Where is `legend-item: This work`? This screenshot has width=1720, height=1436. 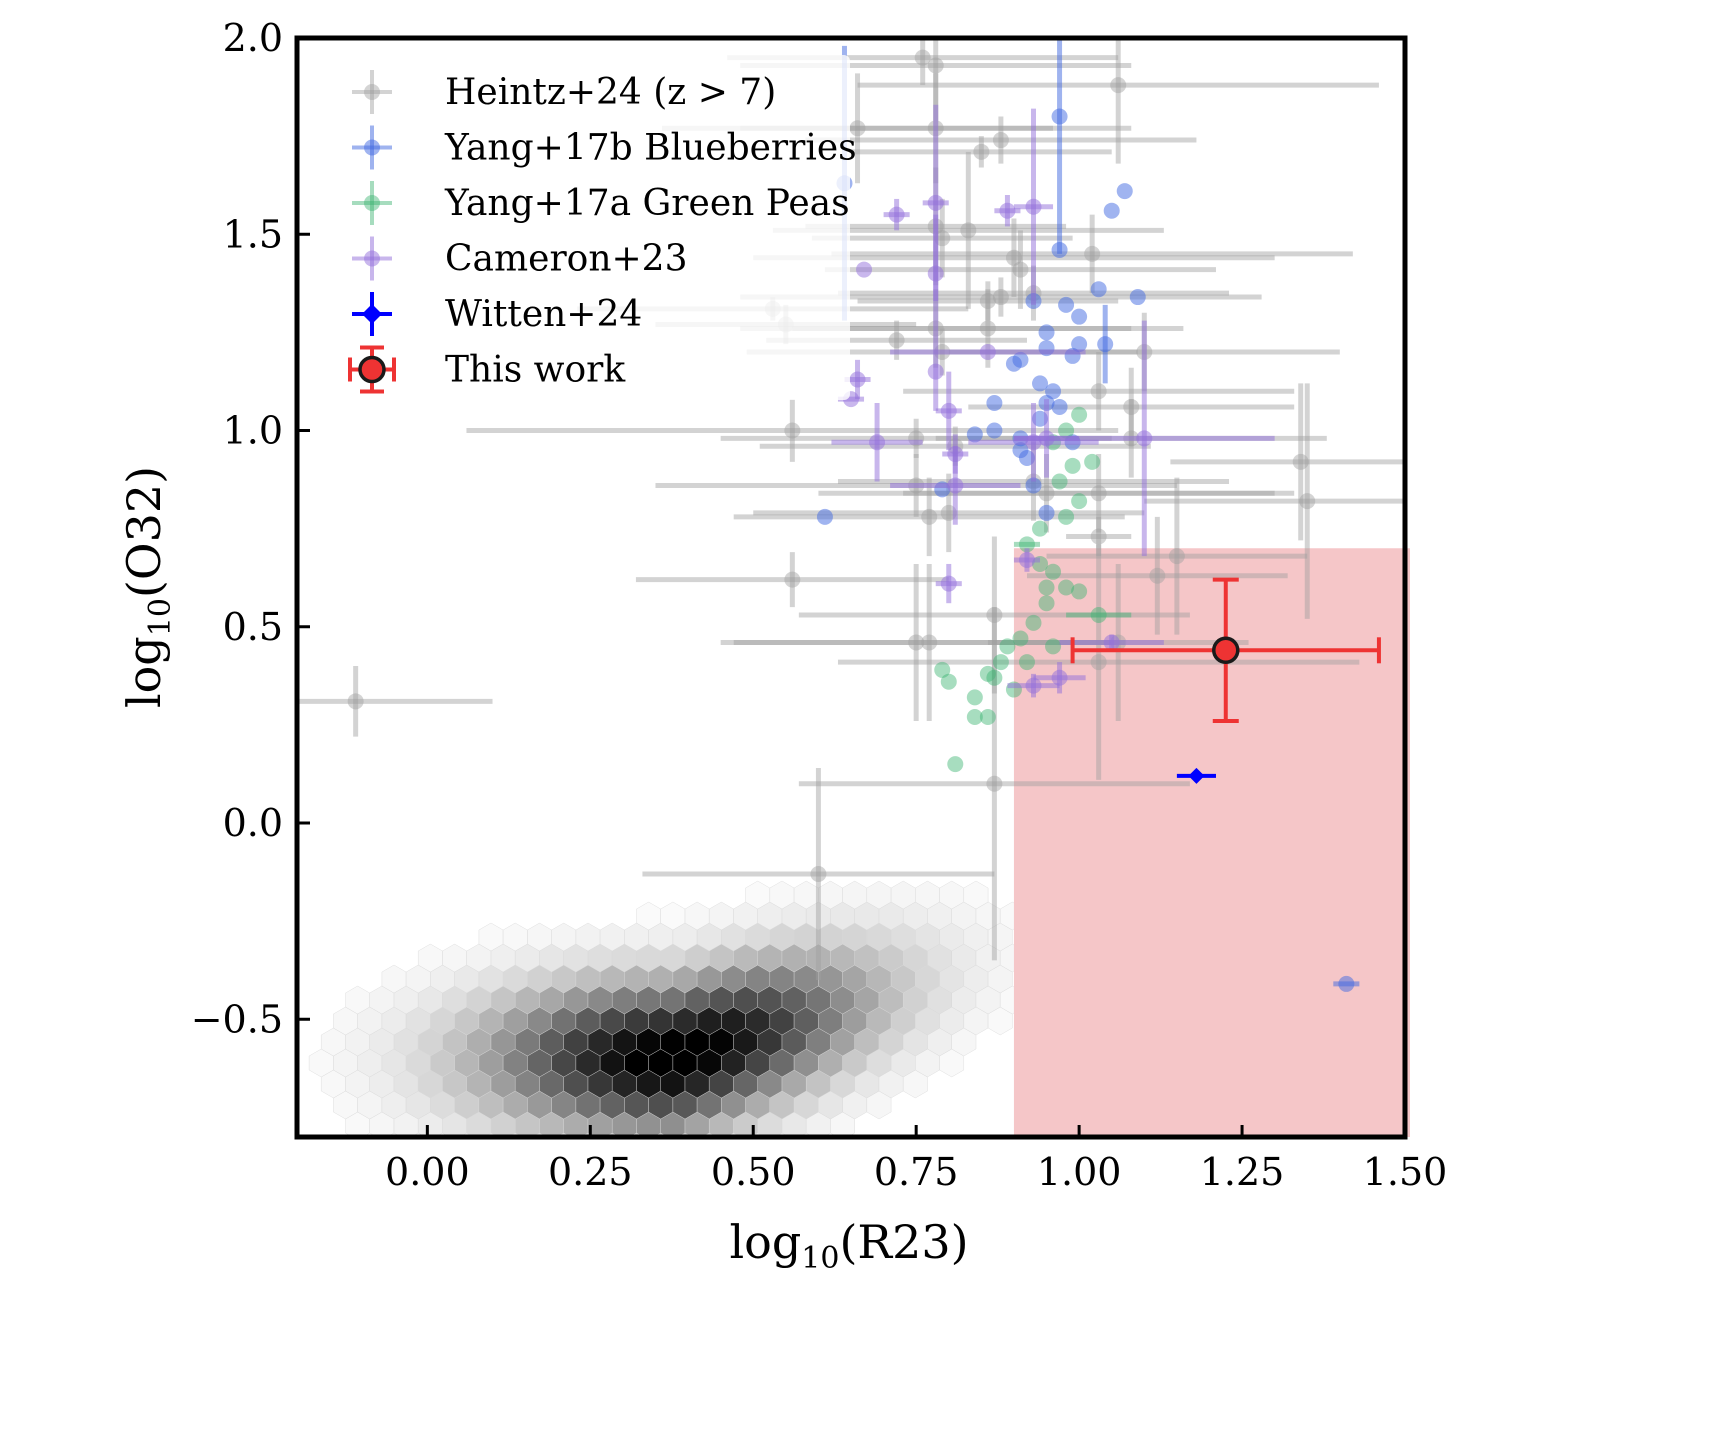
legend-item: This work is located at coordinates (487, 369).